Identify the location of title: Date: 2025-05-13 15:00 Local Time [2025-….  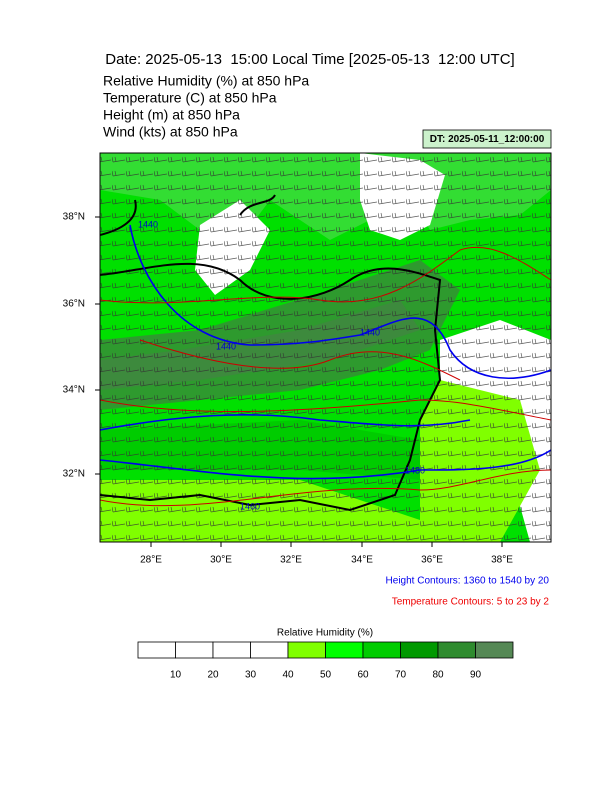
(309, 59).